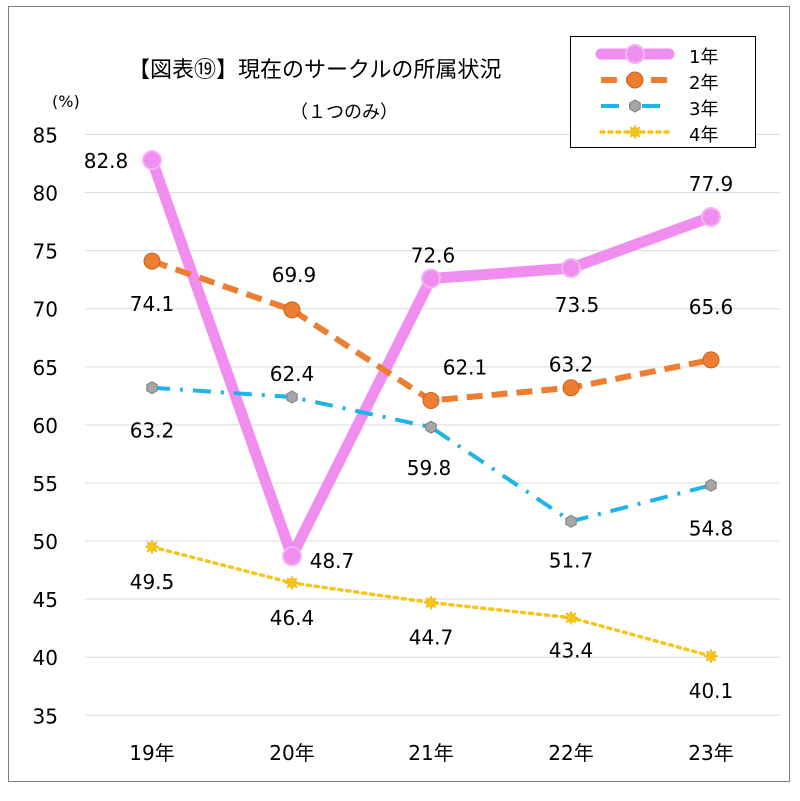 The image size is (800, 801). I want to click on chart-subtitle: （１つのみ）, so click(344, 112).